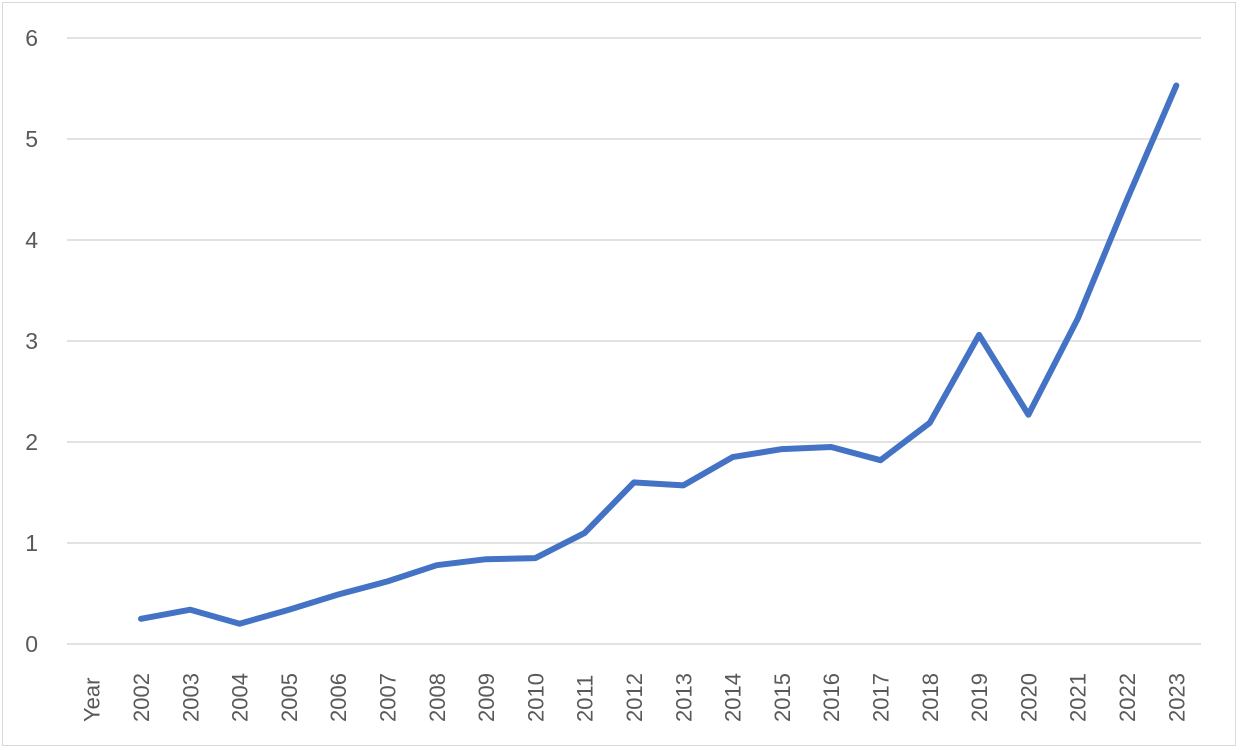 The width and height of the screenshot is (1240, 750). I want to click on y-axis-labels: 0 1 2 3 4 5 6, so click(31, 341).